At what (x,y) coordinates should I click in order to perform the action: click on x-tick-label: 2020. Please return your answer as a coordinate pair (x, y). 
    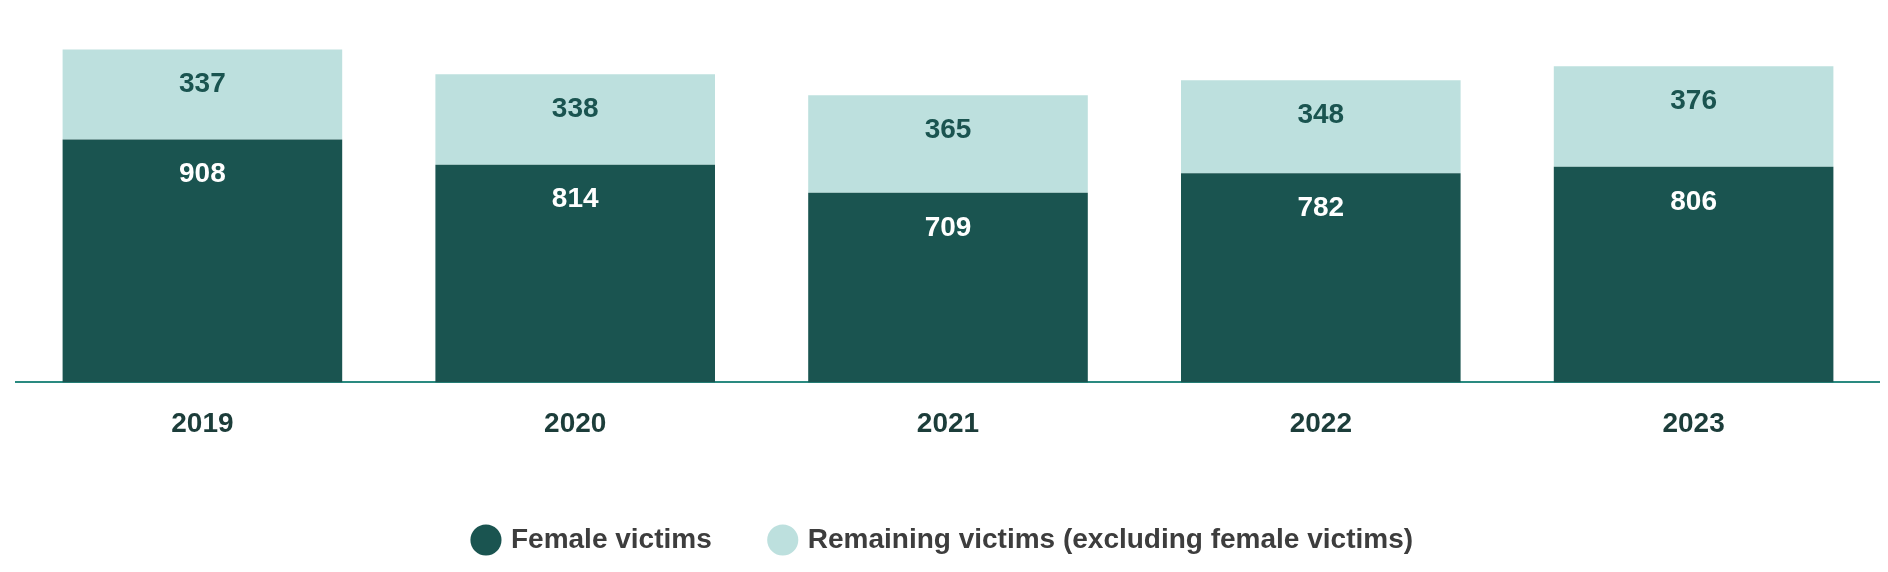
    Looking at the image, I should click on (575, 422).